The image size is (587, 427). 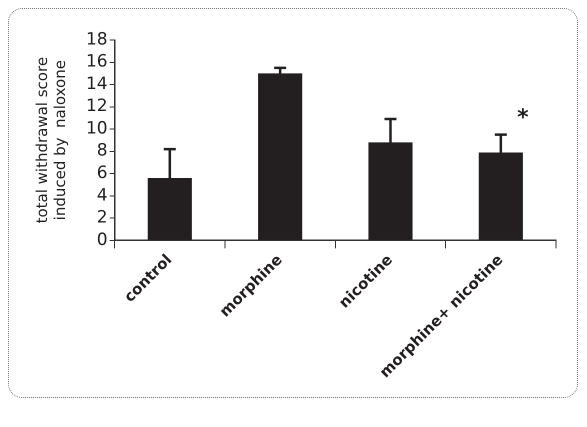 I want to click on annotation: *, so click(x=523, y=117).